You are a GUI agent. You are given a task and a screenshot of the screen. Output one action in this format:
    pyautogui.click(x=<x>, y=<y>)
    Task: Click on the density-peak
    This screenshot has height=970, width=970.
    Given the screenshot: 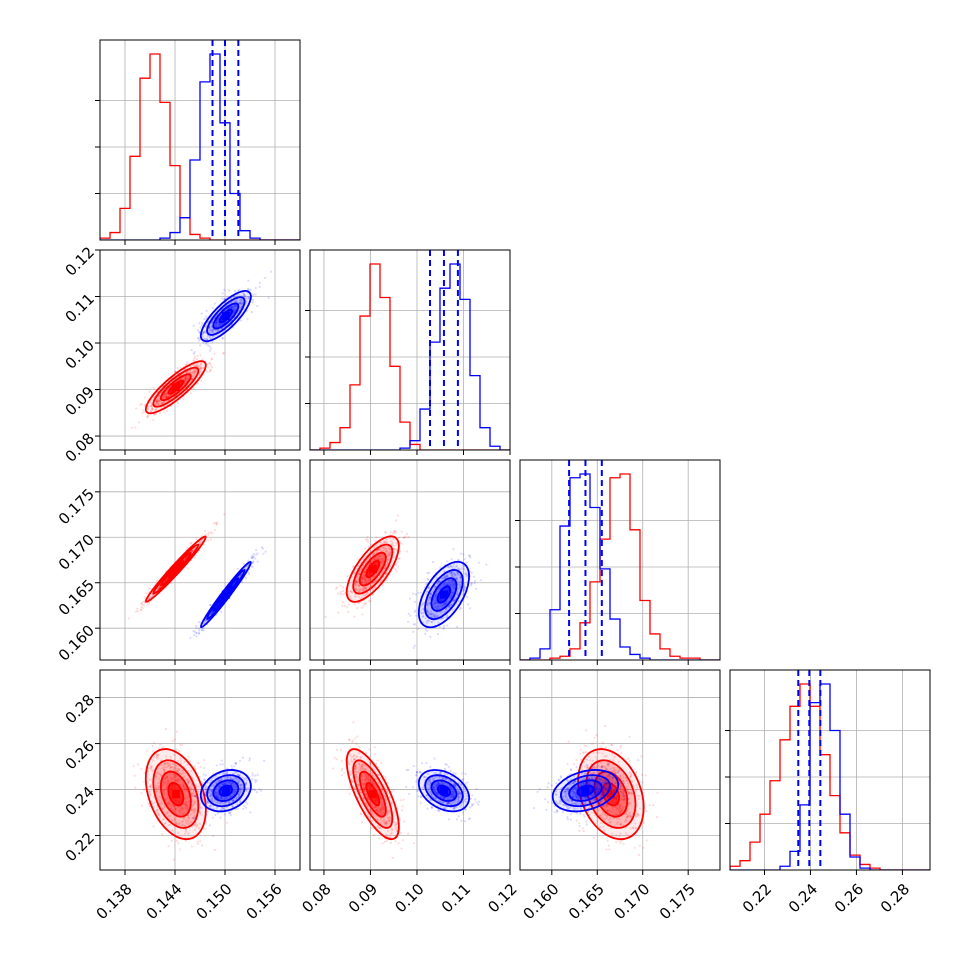 What is the action you would take?
    pyautogui.click(x=443, y=594)
    